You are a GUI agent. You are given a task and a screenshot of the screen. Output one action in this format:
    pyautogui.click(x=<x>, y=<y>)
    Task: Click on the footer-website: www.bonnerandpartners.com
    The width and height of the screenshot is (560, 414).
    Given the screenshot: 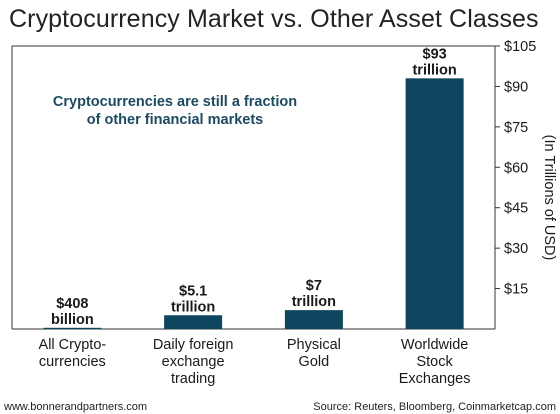 What is the action you would take?
    pyautogui.click(x=75, y=407)
    